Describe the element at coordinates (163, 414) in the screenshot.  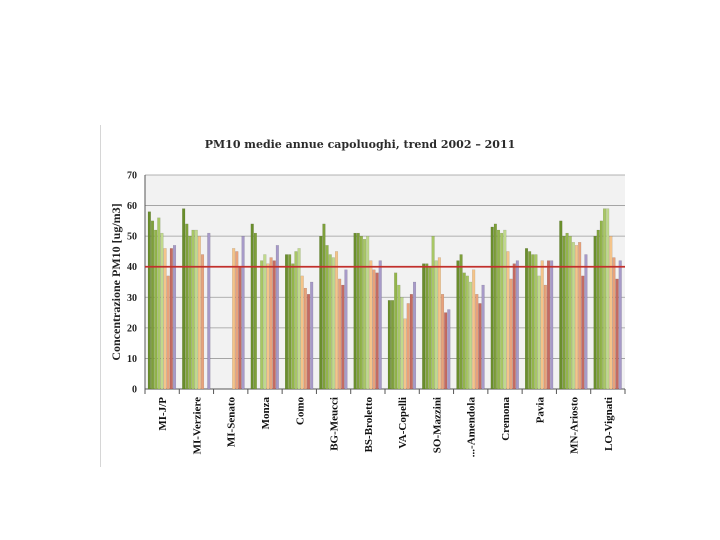
I see `x-category-label: MI-J/P` at that location.